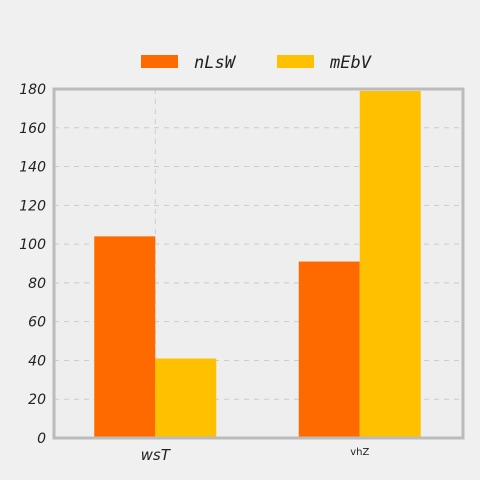 The width and height of the screenshot is (480, 480). Describe the element at coordinates (125, 337) in the screenshot. I see `bar-nLsW-wsT` at that location.